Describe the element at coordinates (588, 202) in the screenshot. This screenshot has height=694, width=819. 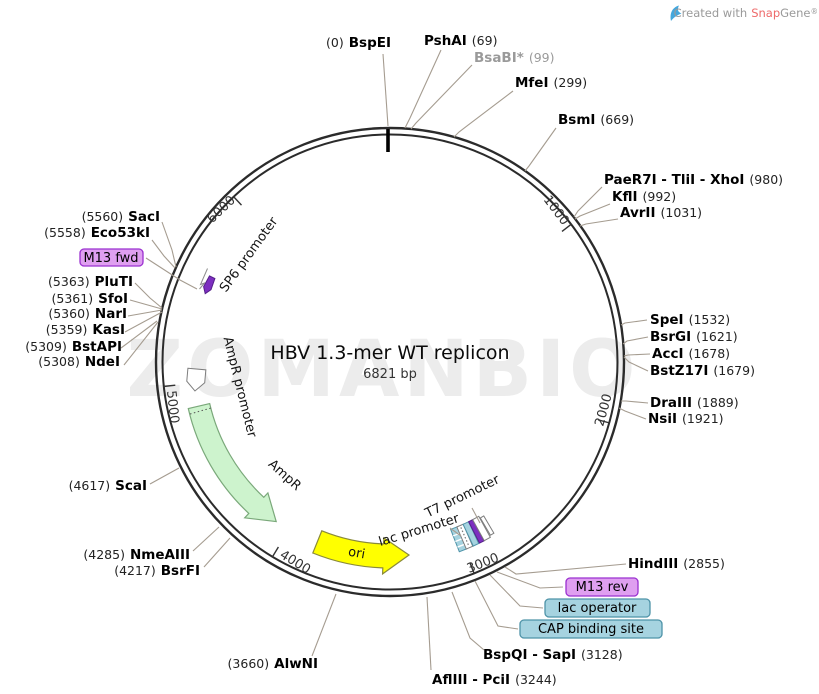
I see `leader-paer7i` at that location.